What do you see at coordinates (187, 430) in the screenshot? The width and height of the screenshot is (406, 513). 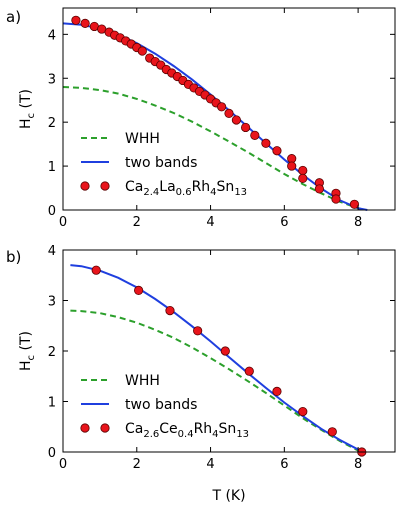 I see `legend-label: Ca2.6Ce0.4Rh4Sn13` at bounding box center [187, 430].